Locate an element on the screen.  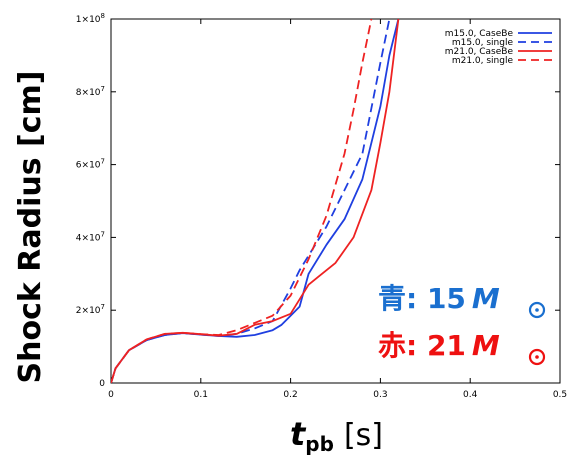
legend-label: m15.0, single is located at coordinates (483, 43).